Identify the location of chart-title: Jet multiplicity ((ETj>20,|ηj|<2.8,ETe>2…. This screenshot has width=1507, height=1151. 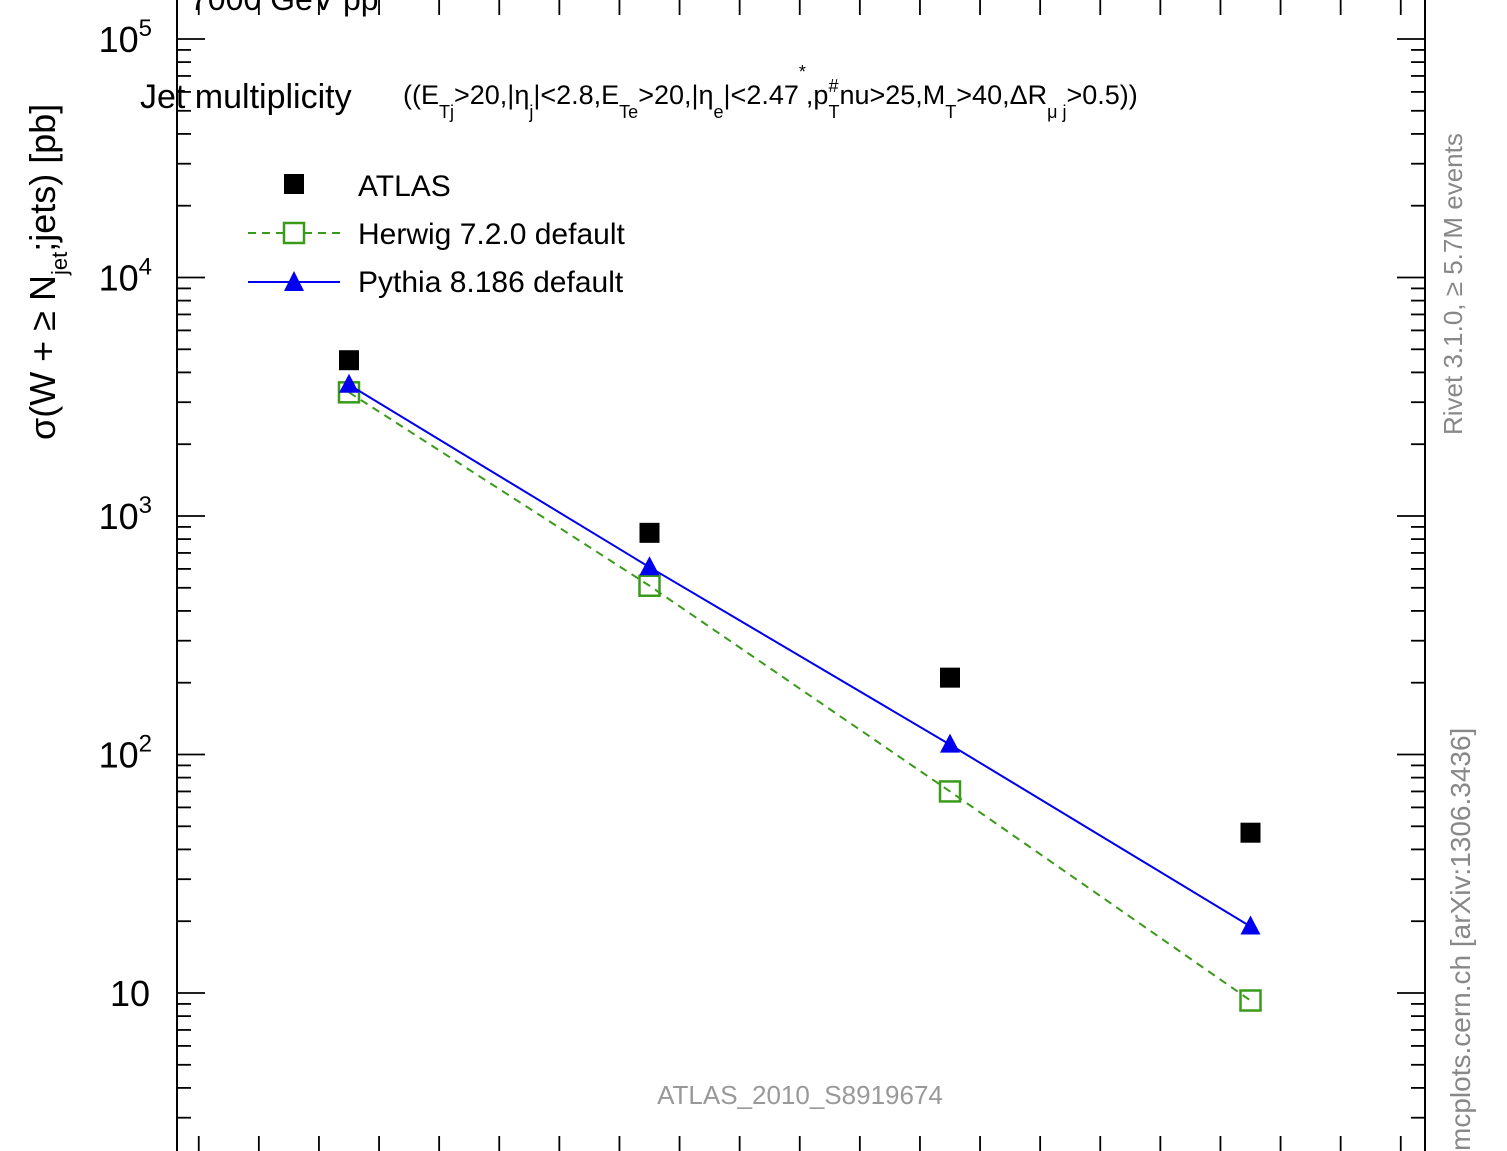
(639, 92).